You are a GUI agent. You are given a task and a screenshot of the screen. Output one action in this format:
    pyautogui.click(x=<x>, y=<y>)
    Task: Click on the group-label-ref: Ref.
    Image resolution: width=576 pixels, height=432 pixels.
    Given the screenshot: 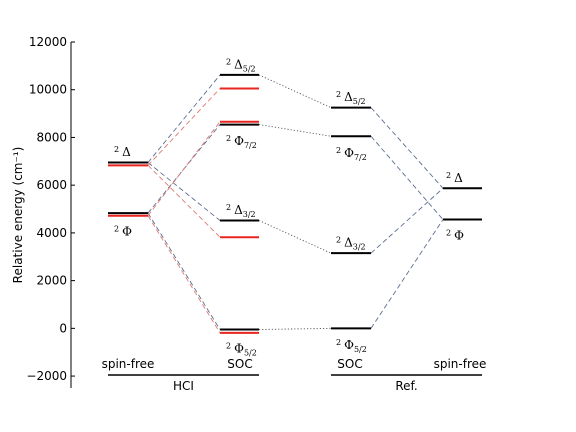 What is the action you would take?
    pyautogui.click(x=406, y=386)
    